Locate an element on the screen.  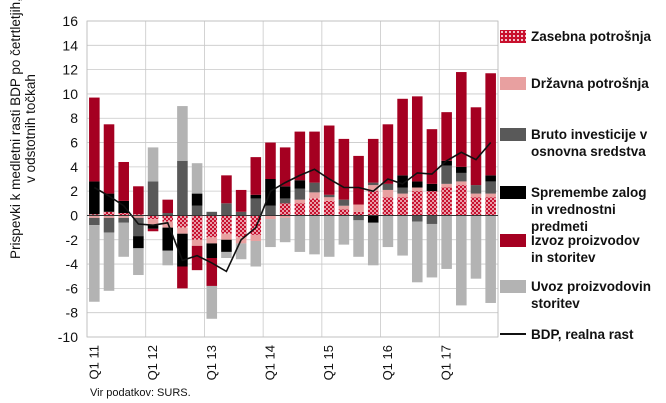
y-tick-label: 12 is located at coordinates (70, 70).